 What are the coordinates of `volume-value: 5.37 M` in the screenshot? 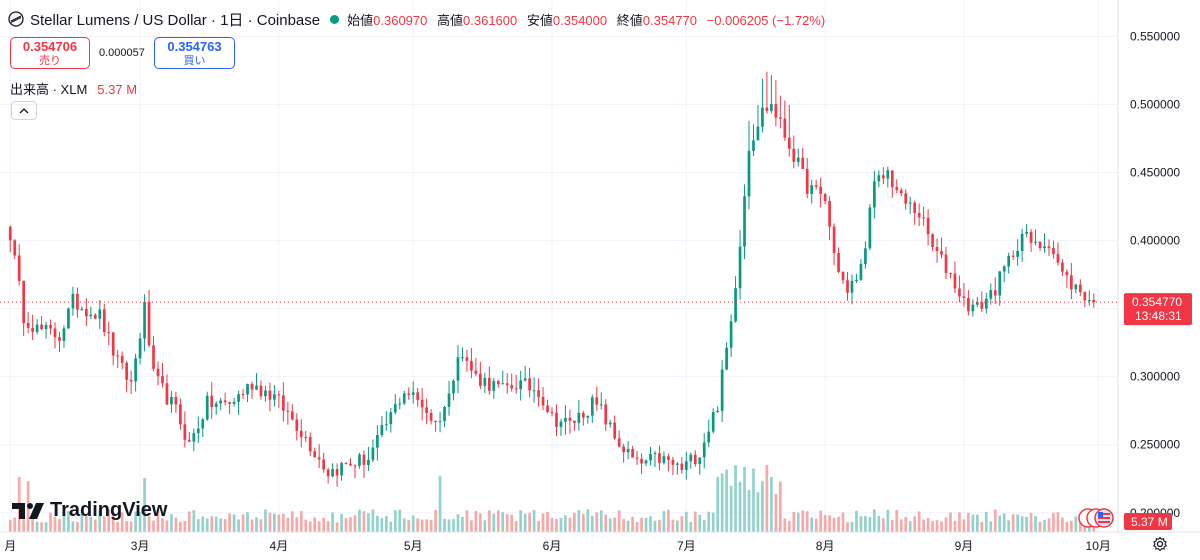 It's located at (117, 89).